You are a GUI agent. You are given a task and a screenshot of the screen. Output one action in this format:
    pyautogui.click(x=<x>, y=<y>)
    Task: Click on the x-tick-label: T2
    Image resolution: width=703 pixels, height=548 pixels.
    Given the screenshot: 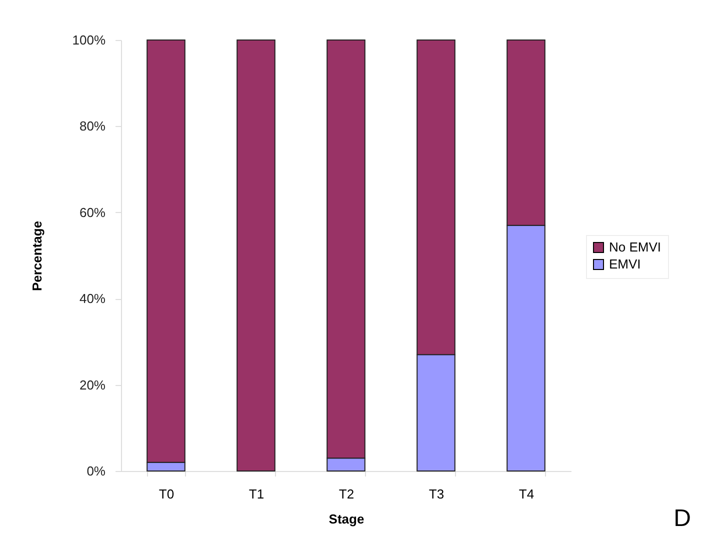 What is the action you would take?
    pyautogui.click(x=346, y=494)
    